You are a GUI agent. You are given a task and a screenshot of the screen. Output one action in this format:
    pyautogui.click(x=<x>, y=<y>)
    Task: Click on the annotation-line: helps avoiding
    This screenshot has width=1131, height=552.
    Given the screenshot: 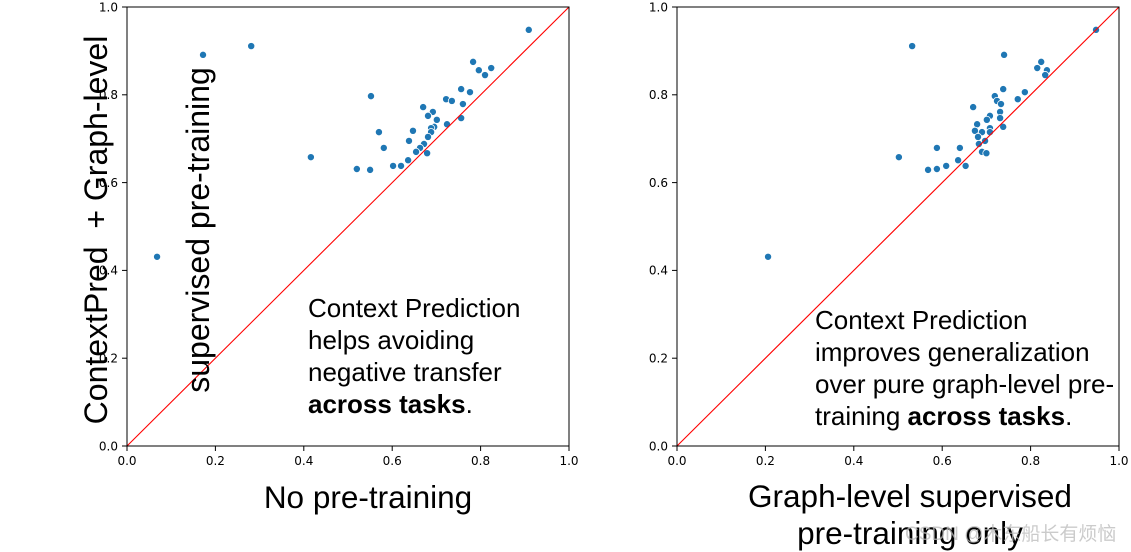 What is the action you would take?
    pyautogui.click(x=391, y=340)
    